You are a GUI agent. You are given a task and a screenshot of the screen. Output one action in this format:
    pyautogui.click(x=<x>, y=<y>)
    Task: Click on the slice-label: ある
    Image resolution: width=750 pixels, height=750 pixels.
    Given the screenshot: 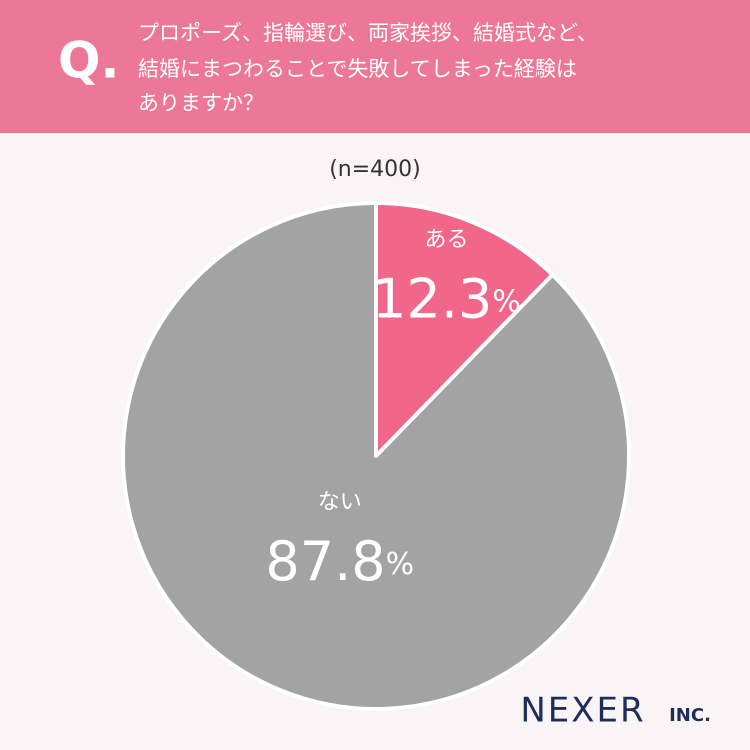 What is the action you would take?
    pyautogui.click(x=446, y=240)
    